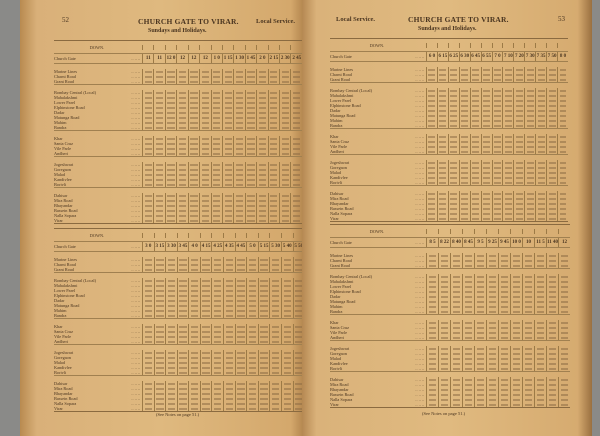 The width and height of the screenshot is (600, 436). What do you see at coordinates (179, 383) in the screenshot?
I see `table-row: Dahisar.. .. ..` at bounding box center [179, 383].